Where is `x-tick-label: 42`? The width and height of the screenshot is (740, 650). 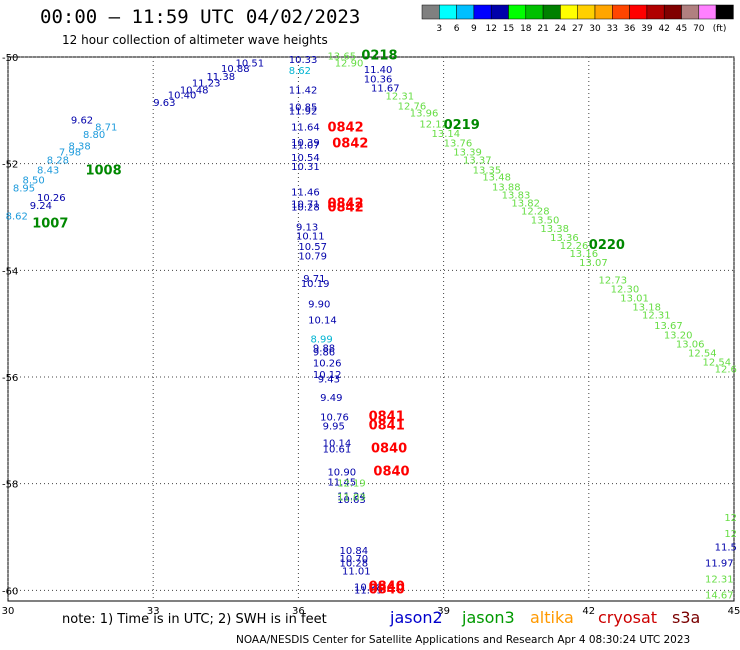 x-tick-label: 42 is located at coordinates (588, 611).